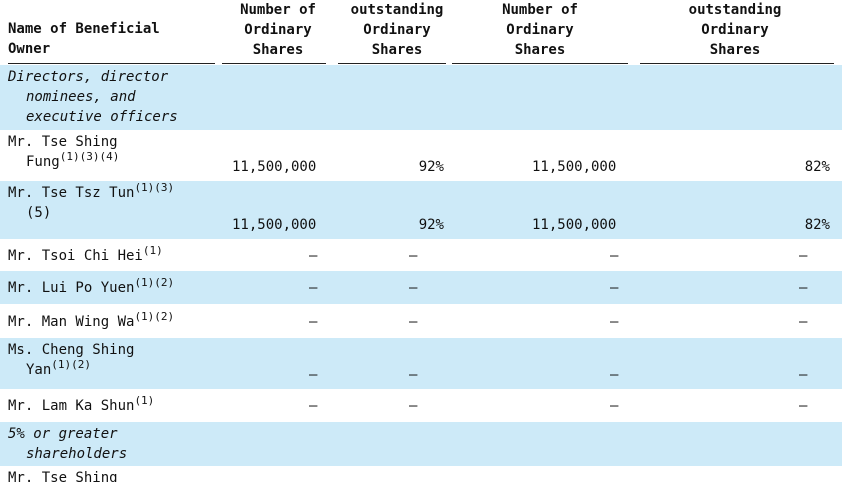  Describe the element at coordinates (91, 320) in the screenshot. I see `owner-name: Mr. Man Wing Wa(1)(2)` at that location.